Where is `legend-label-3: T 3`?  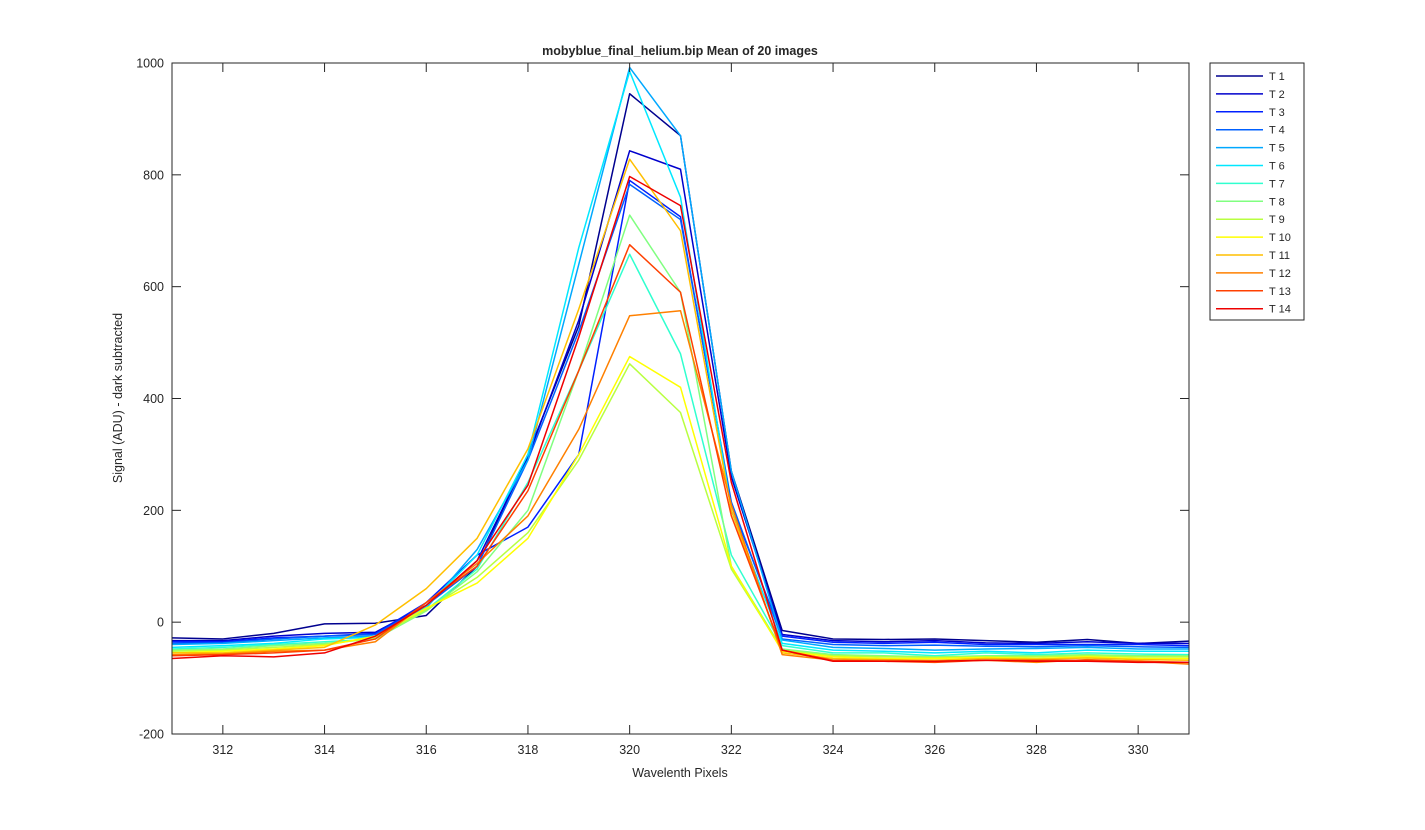
legend-label-3: T 3 is located at coordinates (1277, 113).